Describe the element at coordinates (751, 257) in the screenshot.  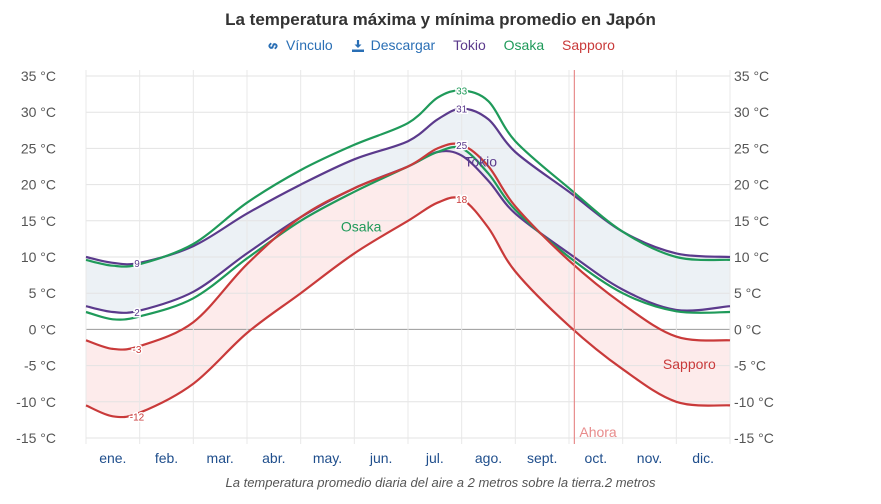
I see `y-tick-label-right: 10 °C` at that location.